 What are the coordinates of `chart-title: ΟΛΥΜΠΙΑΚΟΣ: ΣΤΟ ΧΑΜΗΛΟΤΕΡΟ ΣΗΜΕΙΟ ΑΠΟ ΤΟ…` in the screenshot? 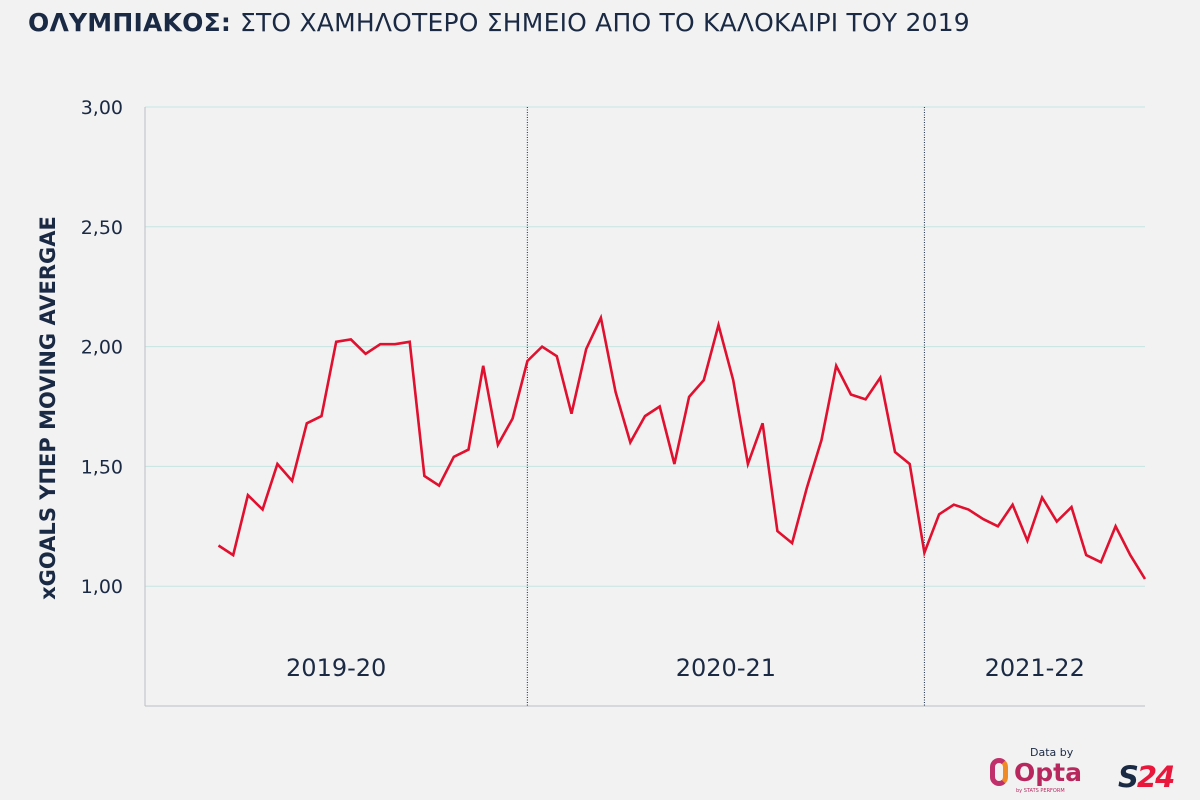 It's located at (499, 22).